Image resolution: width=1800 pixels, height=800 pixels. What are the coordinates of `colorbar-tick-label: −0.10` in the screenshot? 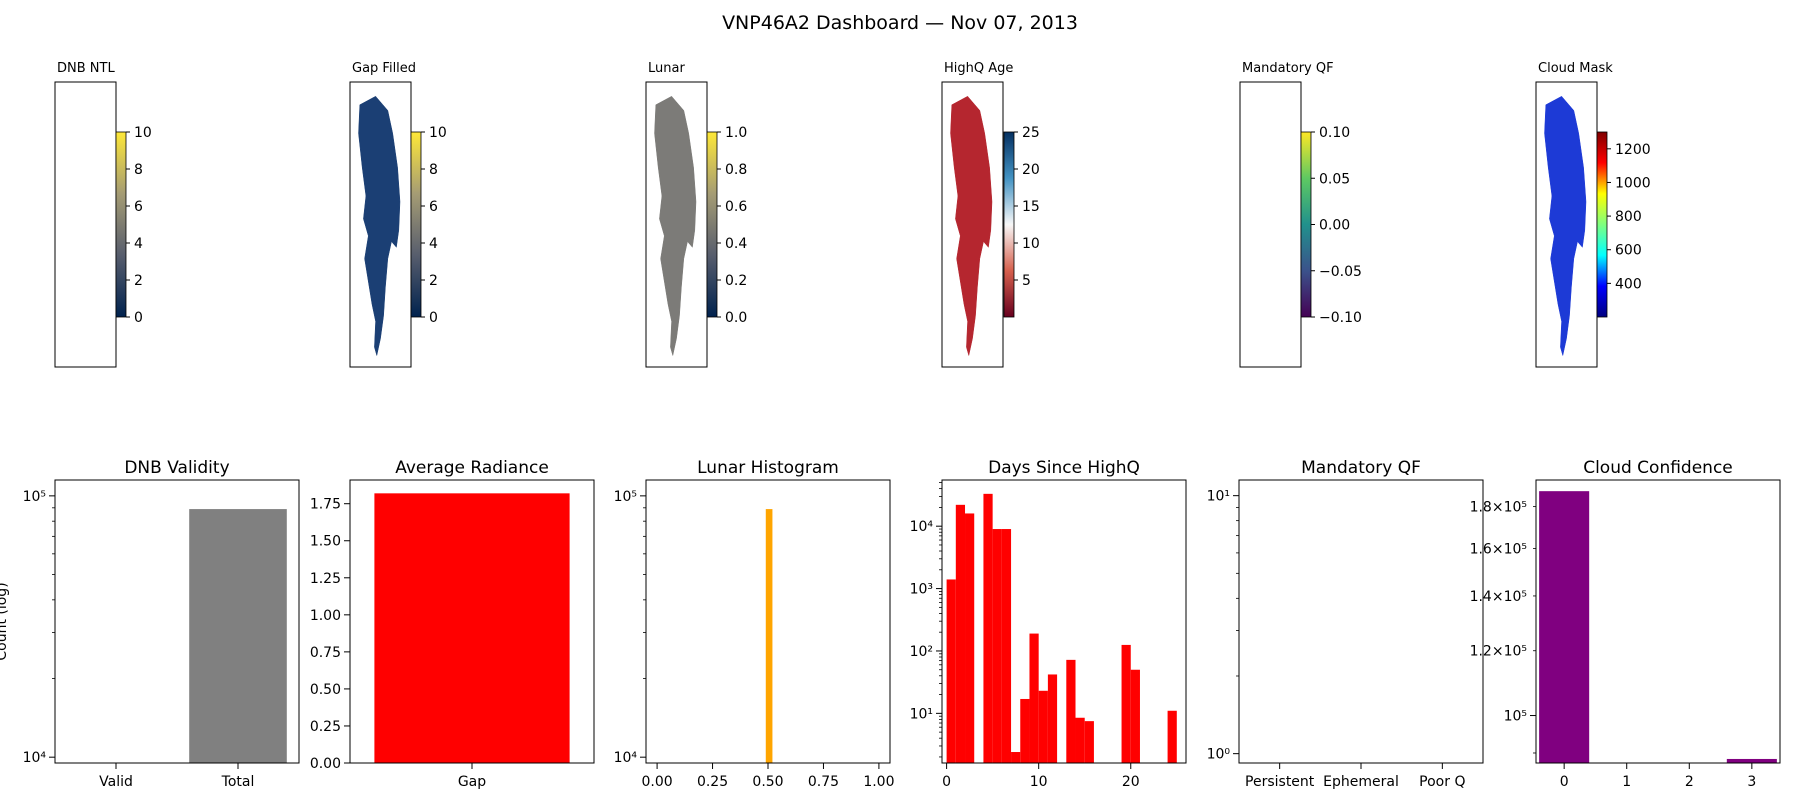 It's located at (1340, 318).